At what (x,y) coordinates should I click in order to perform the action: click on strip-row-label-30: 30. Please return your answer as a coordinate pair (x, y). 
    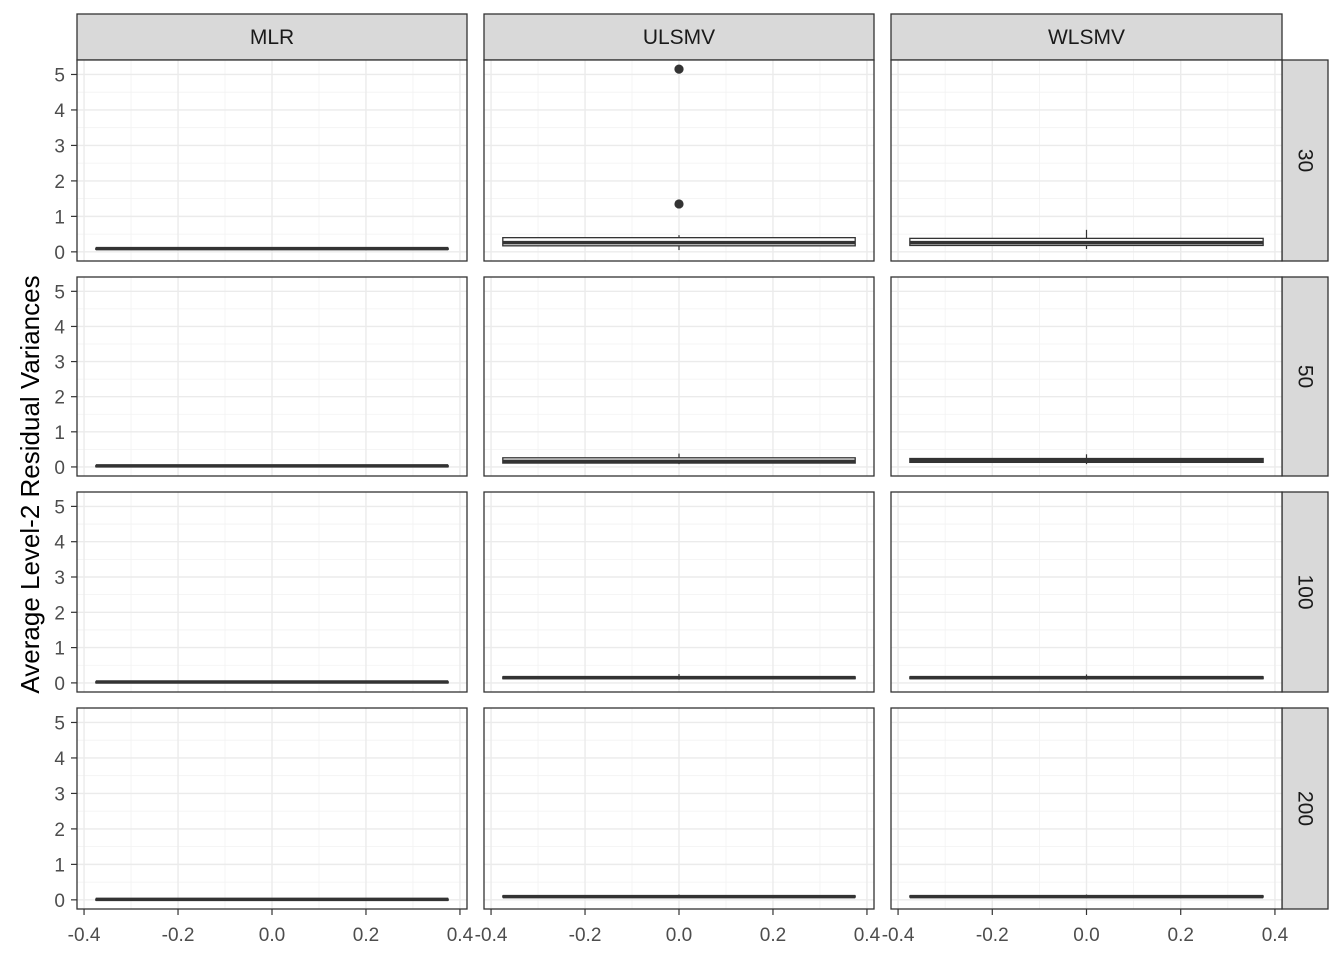
    Looking at the image, I should click on (1305, 160).